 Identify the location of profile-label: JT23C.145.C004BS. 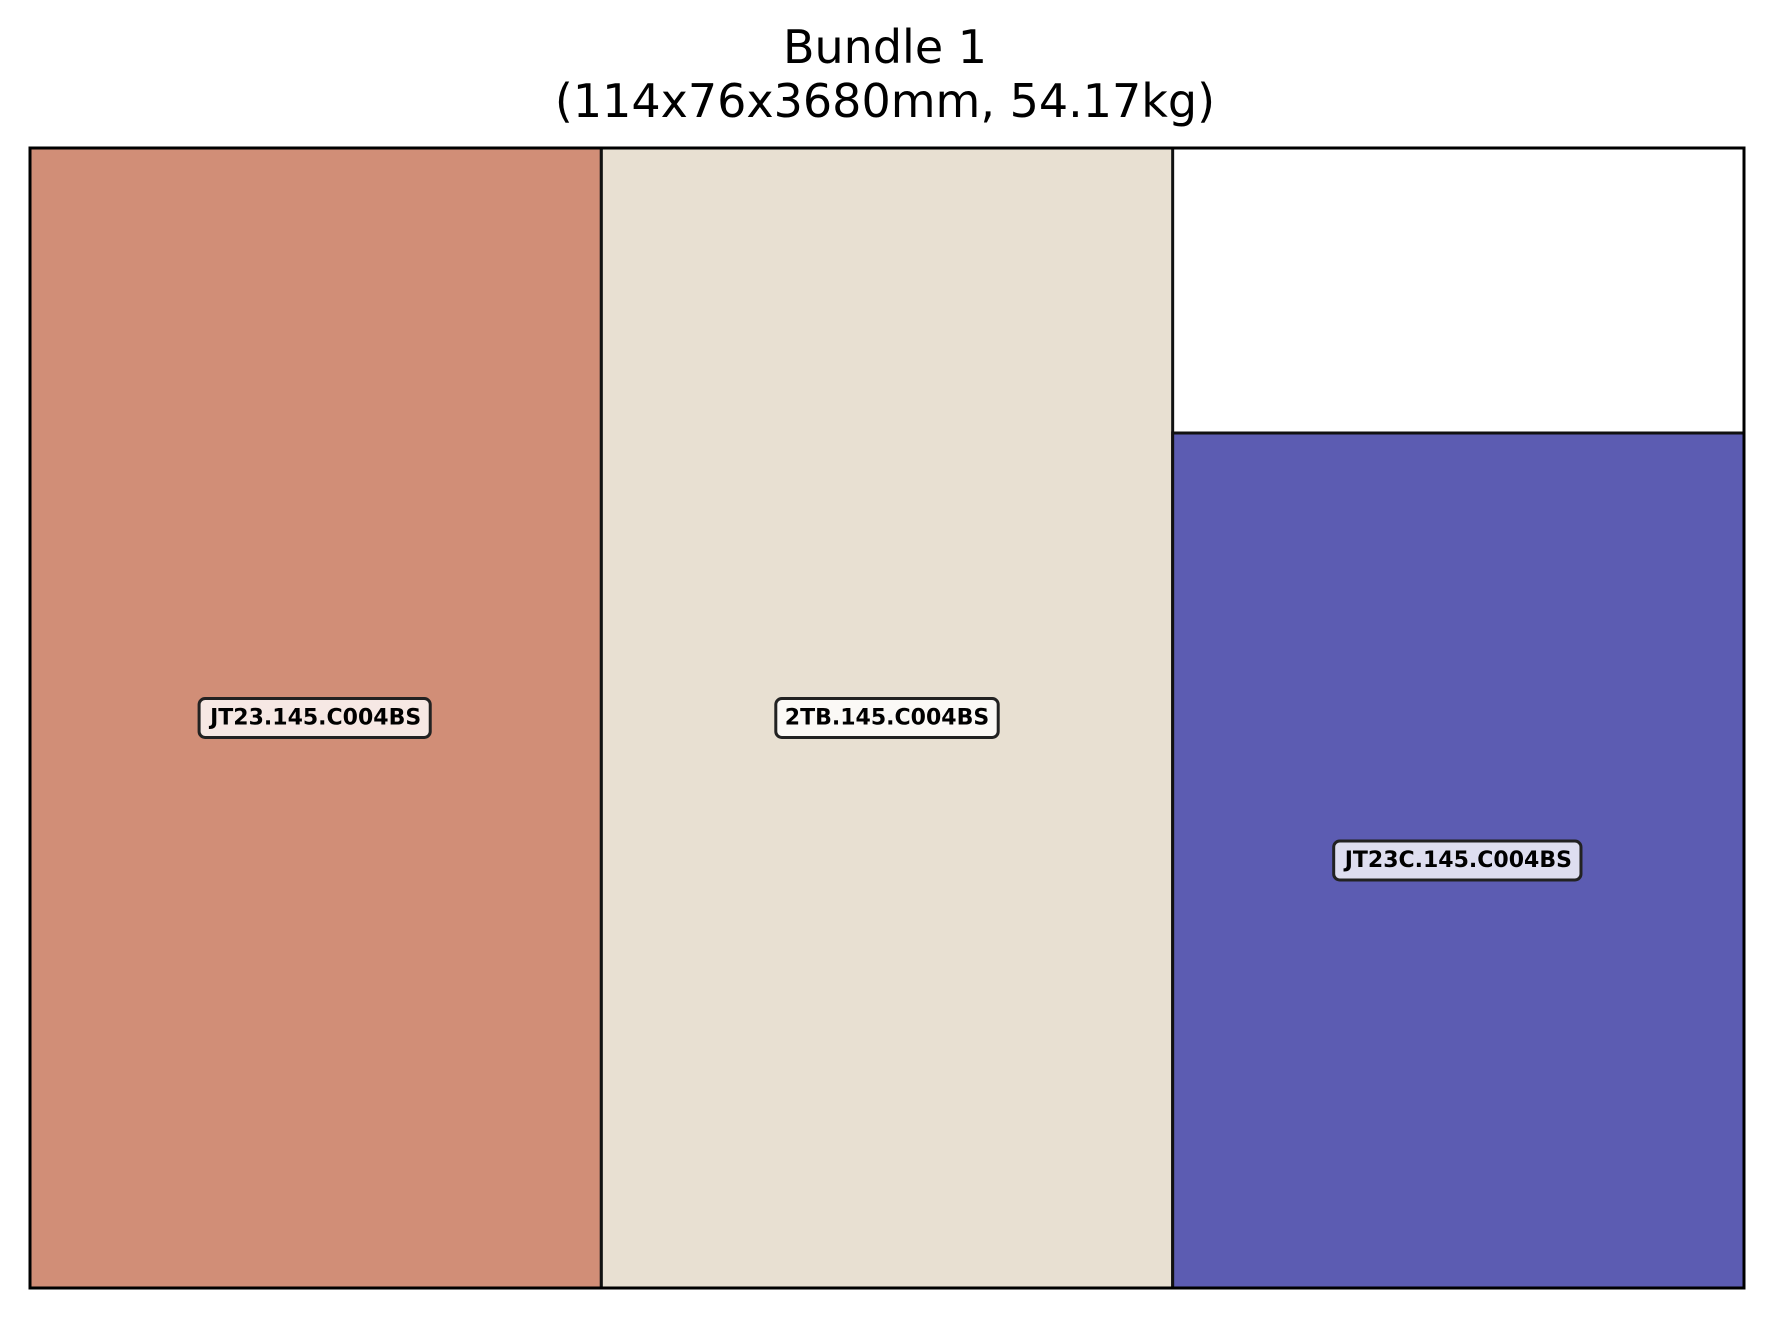
(1457, 860).